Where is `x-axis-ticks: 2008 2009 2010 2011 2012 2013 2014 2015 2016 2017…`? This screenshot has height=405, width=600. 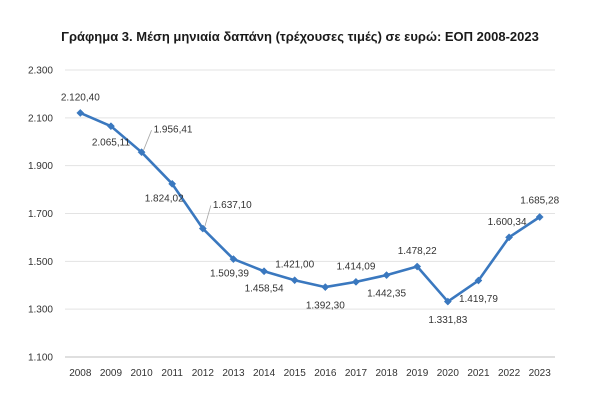
x-axis-ticks: 2008 2009 2010 2011 2012 2013 2014 2015 2016 2017… is located at coordinates (310, 373).